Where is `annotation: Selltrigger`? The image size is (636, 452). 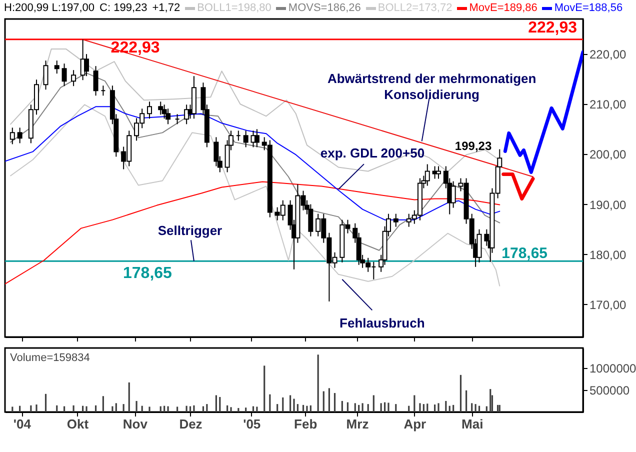 annotation: Selltrigger is located at coordinates (190, 230).